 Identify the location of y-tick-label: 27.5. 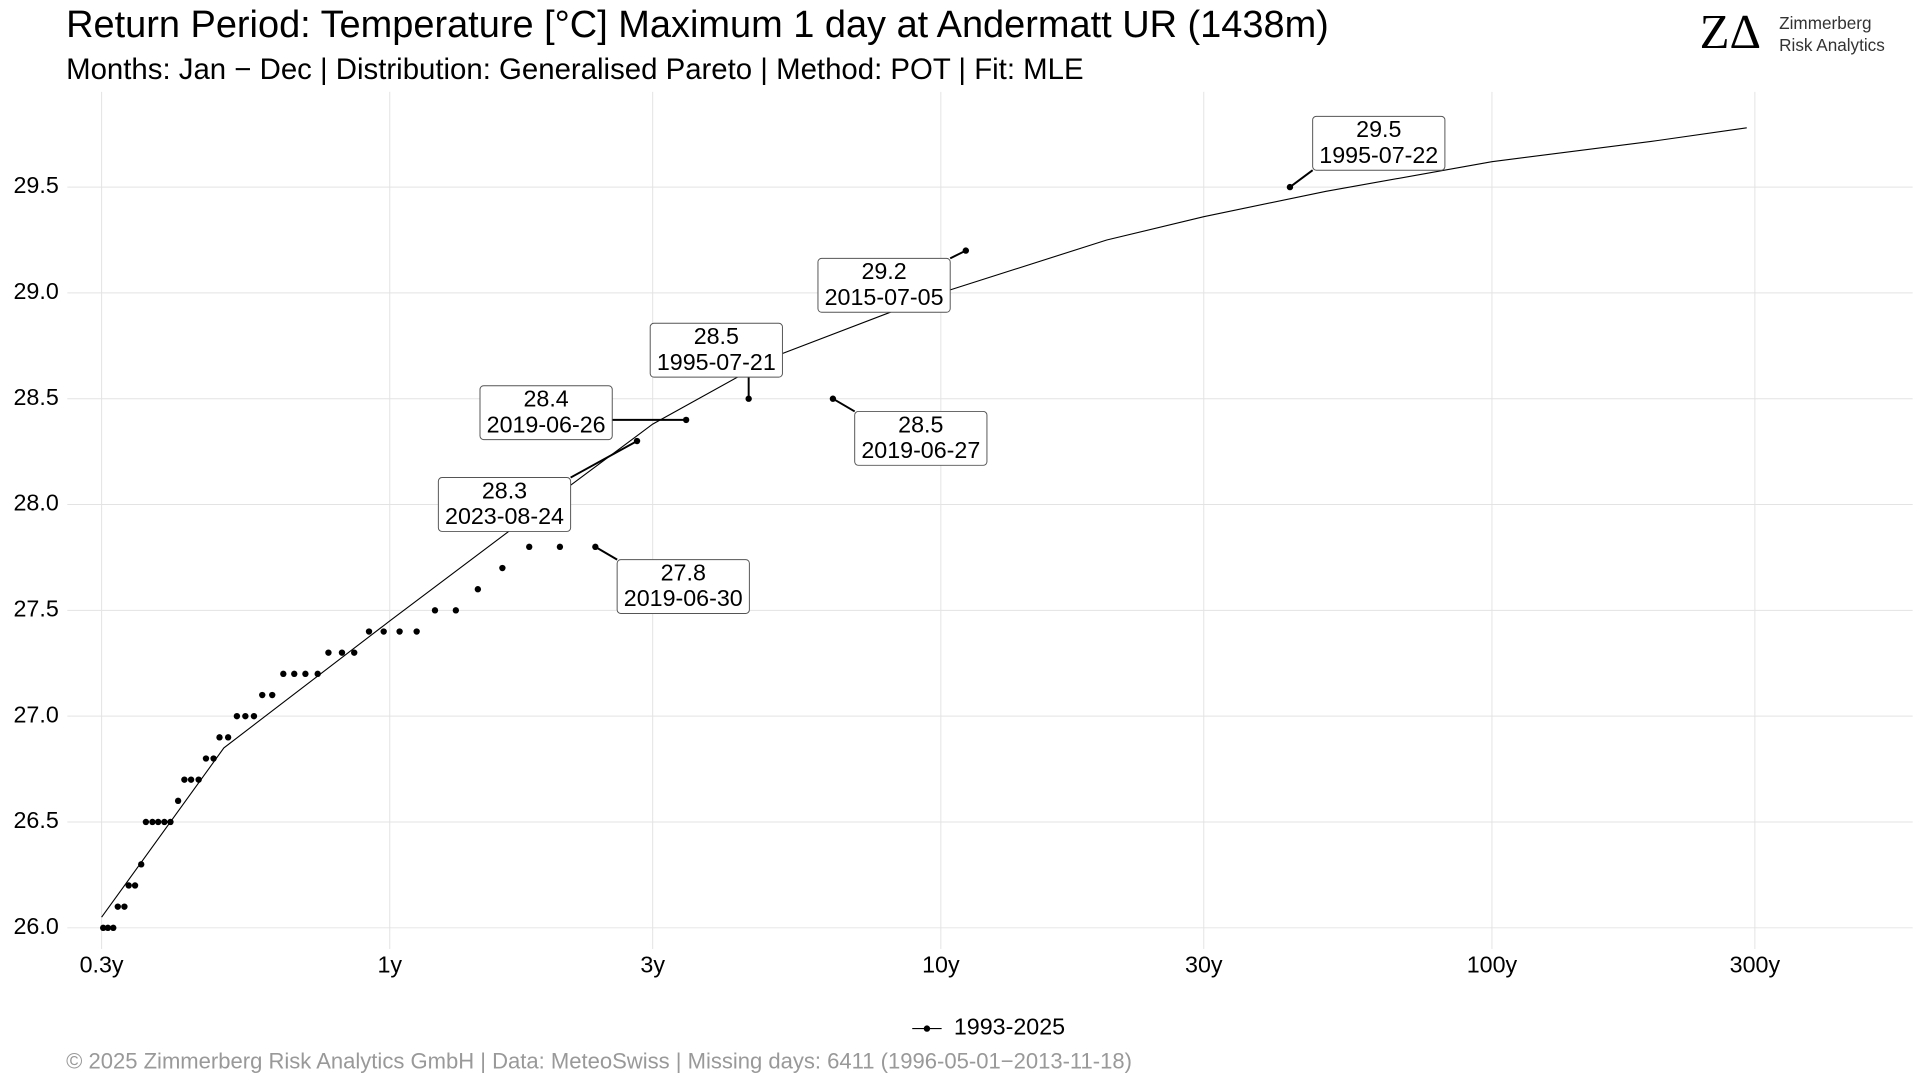
(36, 608).